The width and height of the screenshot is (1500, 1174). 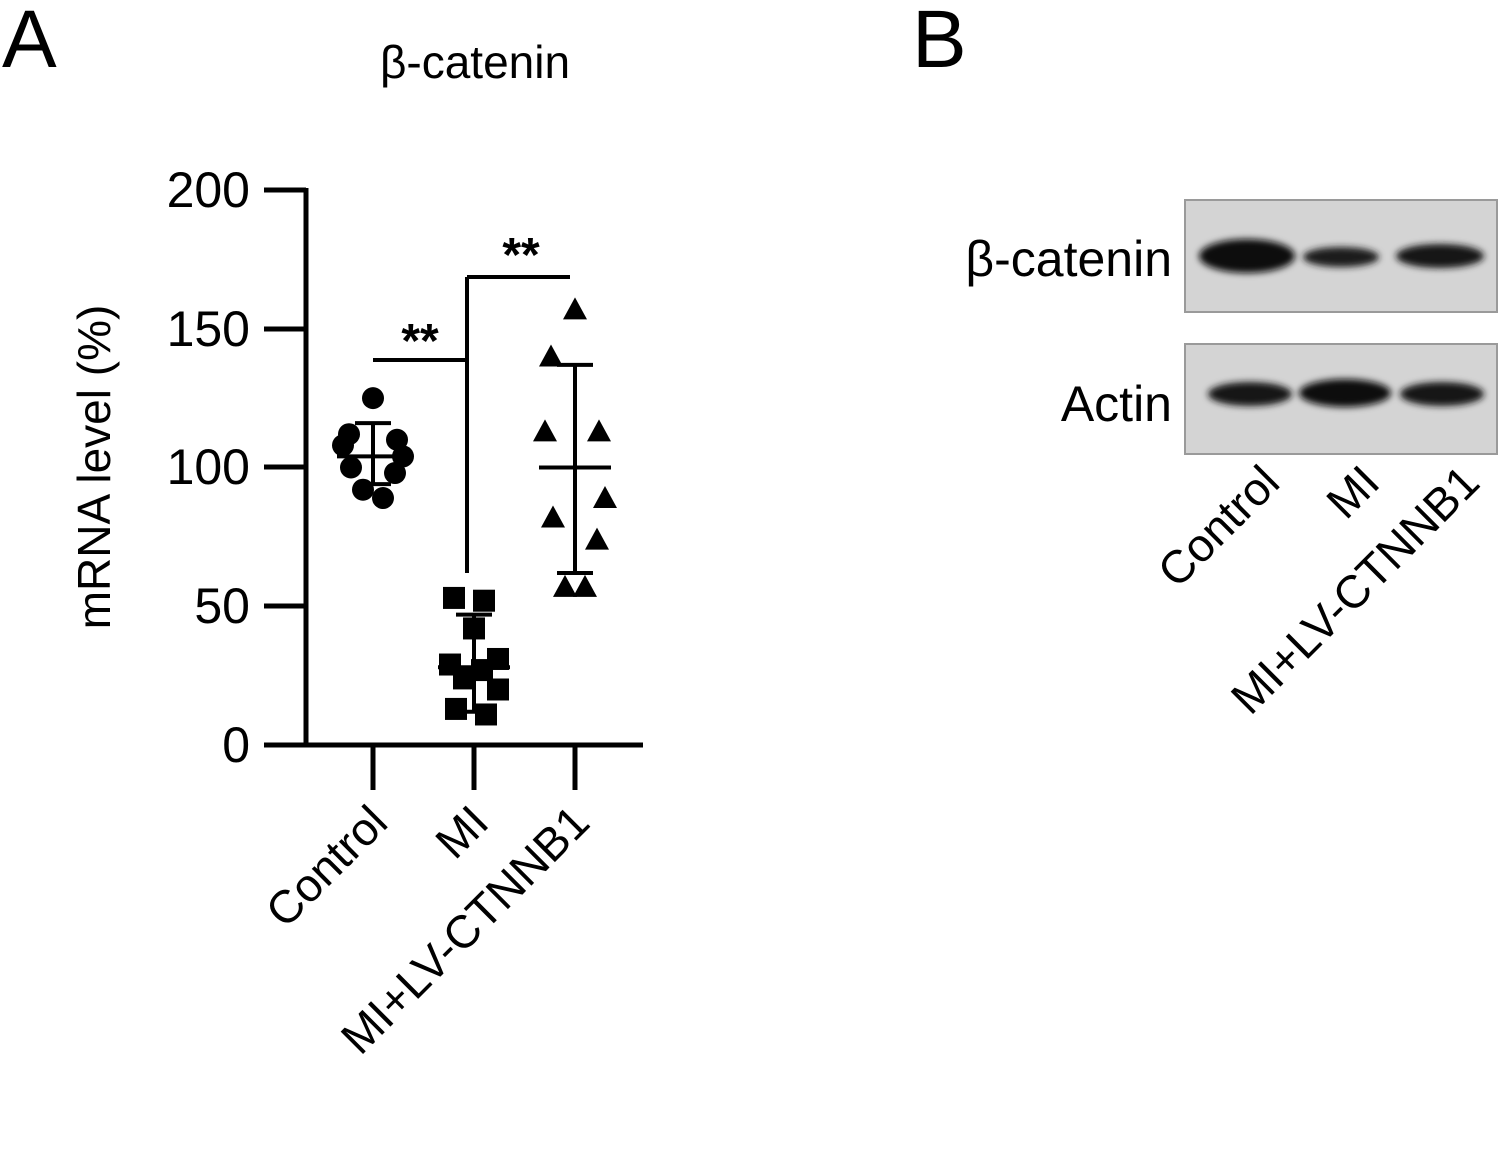 What do you see at coordinates (1440, 256) in the screenshot?
I see `band-beta-catenin-mi-lv` at bounding box center [1440, 256].